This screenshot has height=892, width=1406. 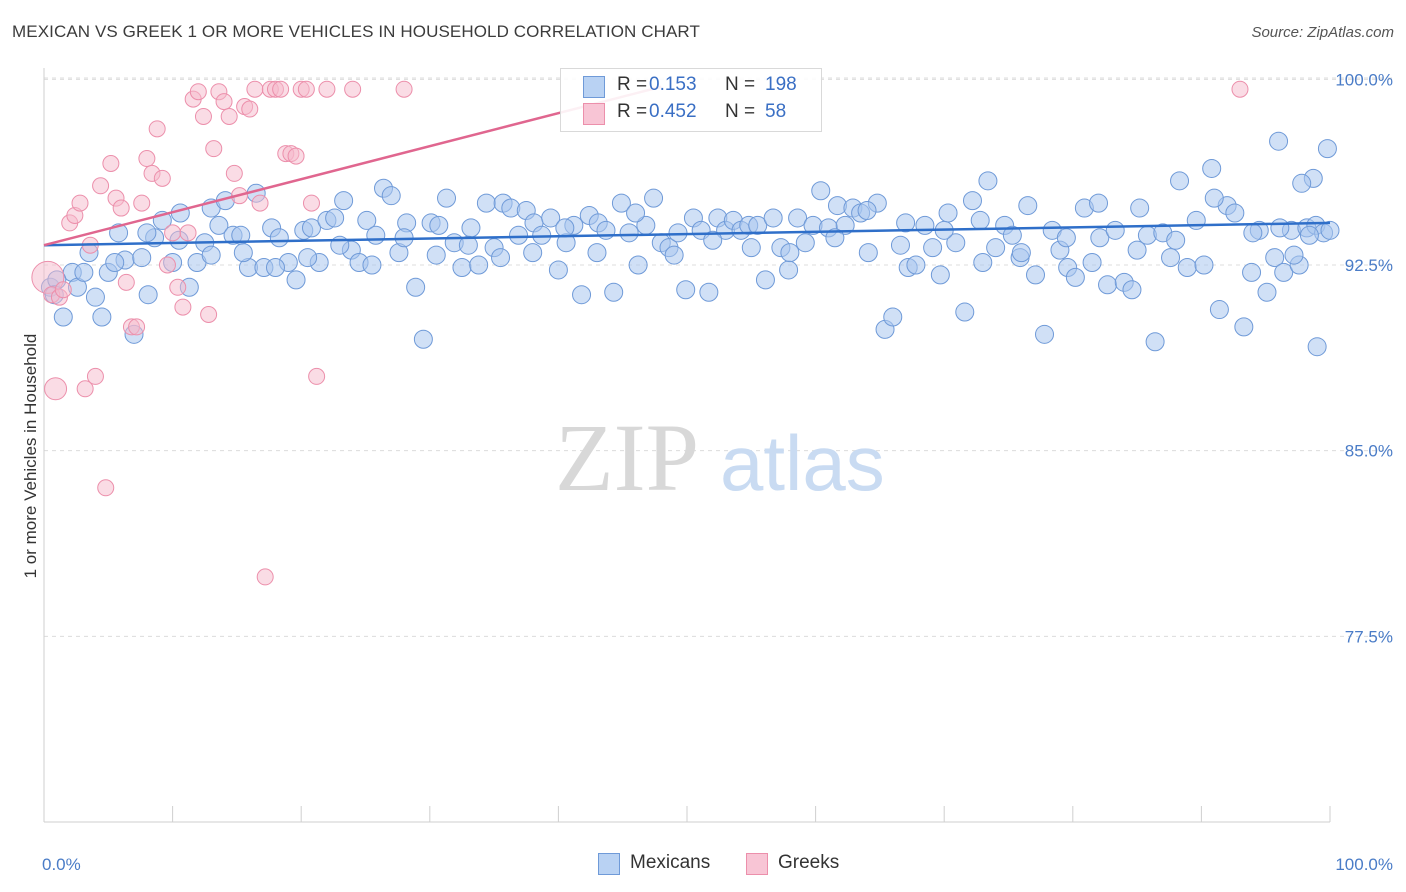 What do you see at coordinates (776, 111) in the screenshot?
I see `legend-n-value: 58` at bounding box center [776, 111].